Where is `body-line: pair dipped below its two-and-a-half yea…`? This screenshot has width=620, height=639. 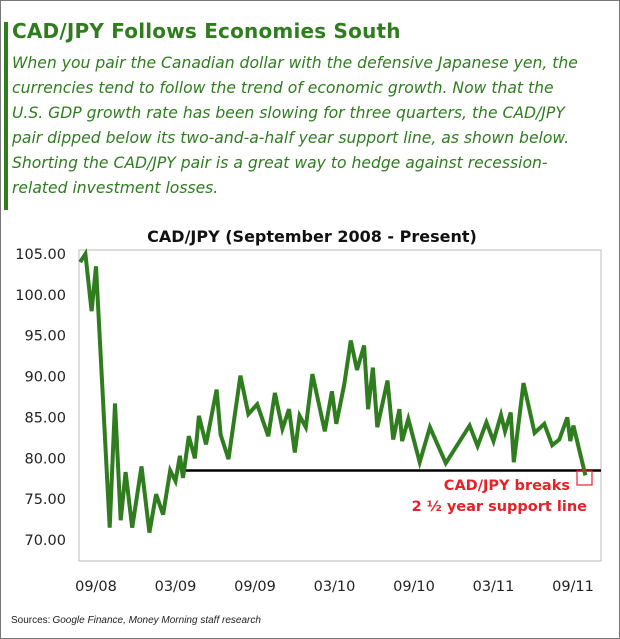 body-line: pair dipped below its two-and-a-half yea… is located at coordinates (291, 138).